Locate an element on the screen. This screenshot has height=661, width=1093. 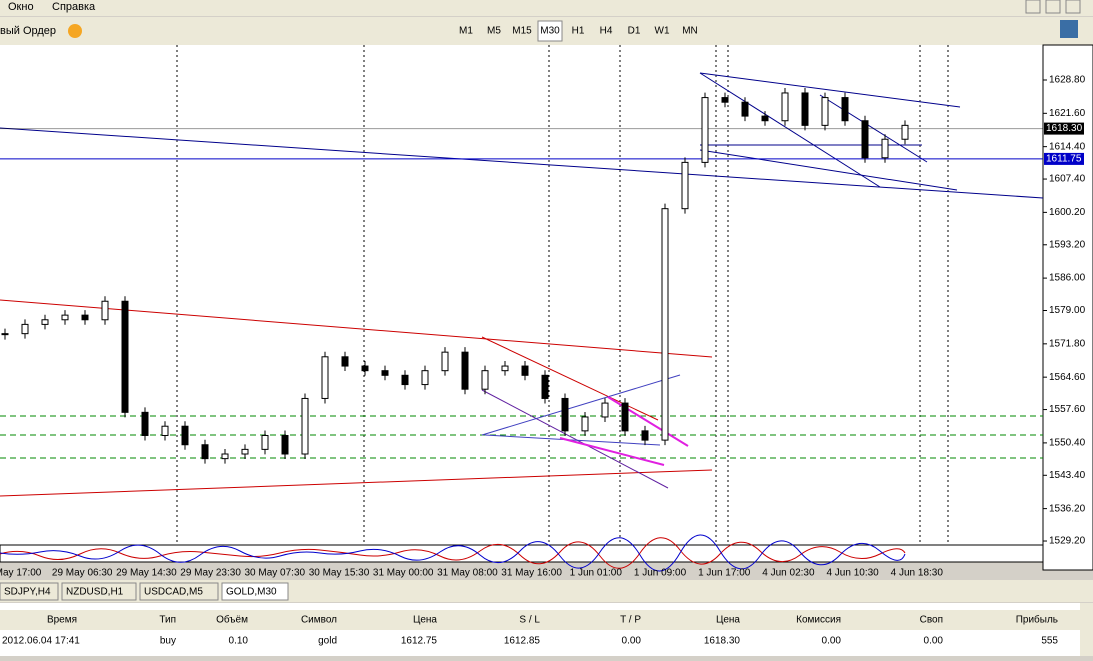
column-header: Объём is located at coordinates (232, 620).